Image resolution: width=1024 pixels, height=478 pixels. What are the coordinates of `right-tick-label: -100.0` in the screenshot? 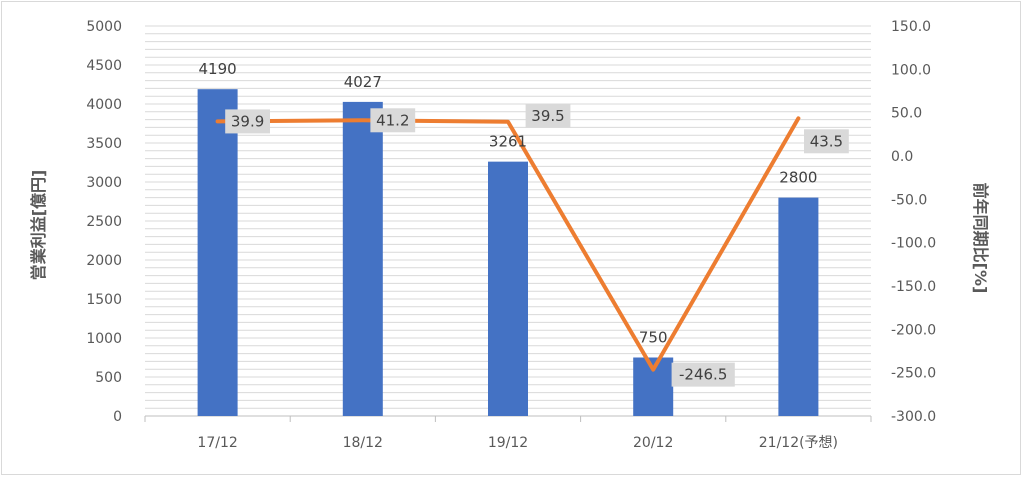 It's located at (913, 244).